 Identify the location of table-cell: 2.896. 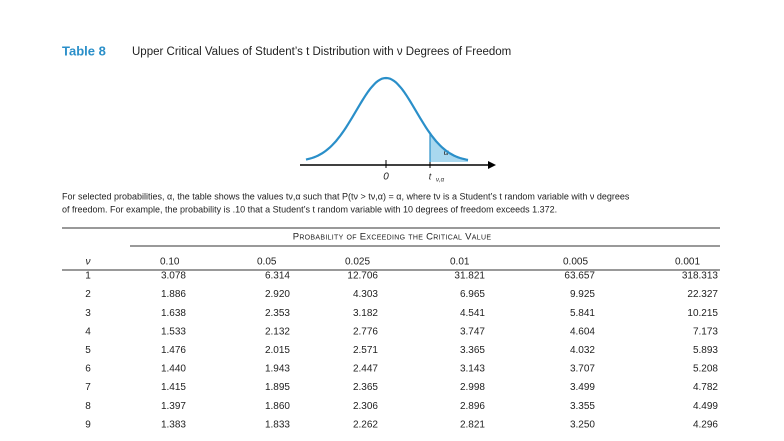
(472, 406).